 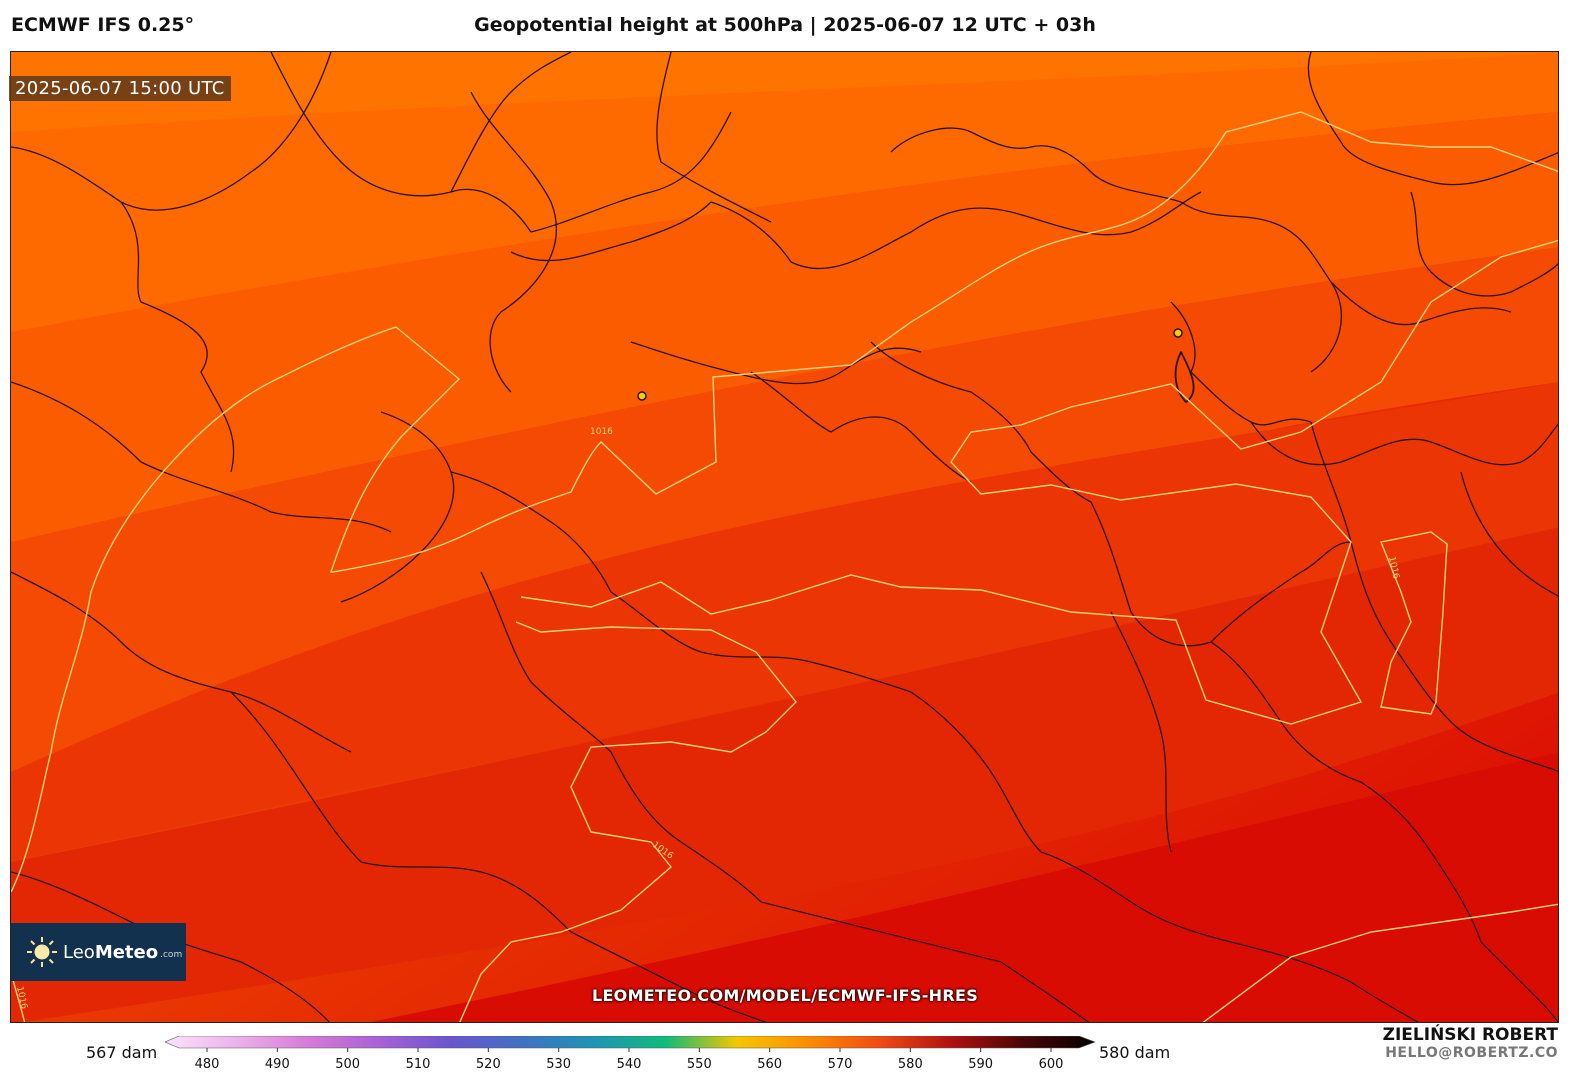 What do you see at coordinates (558, 1064) in the screenshot?
I see `colorbar-tick-label: 530` at bounding box center [558, 1064].